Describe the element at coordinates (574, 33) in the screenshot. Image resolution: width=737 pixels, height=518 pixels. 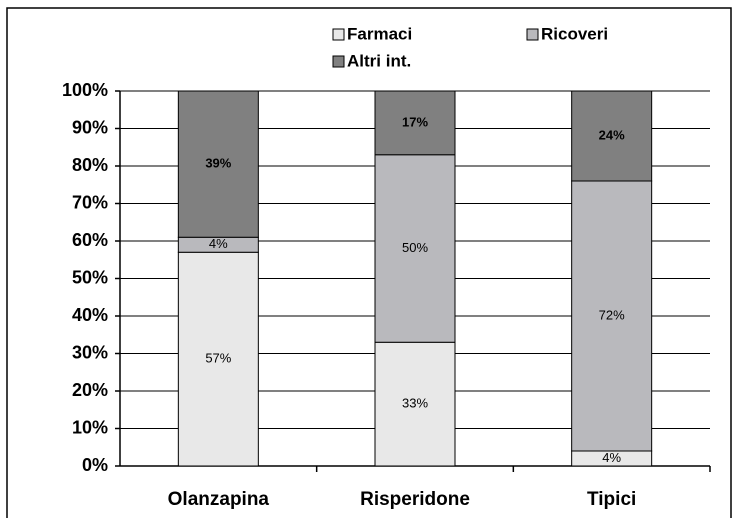
I see `legend-label: Ricoveri` at that location.